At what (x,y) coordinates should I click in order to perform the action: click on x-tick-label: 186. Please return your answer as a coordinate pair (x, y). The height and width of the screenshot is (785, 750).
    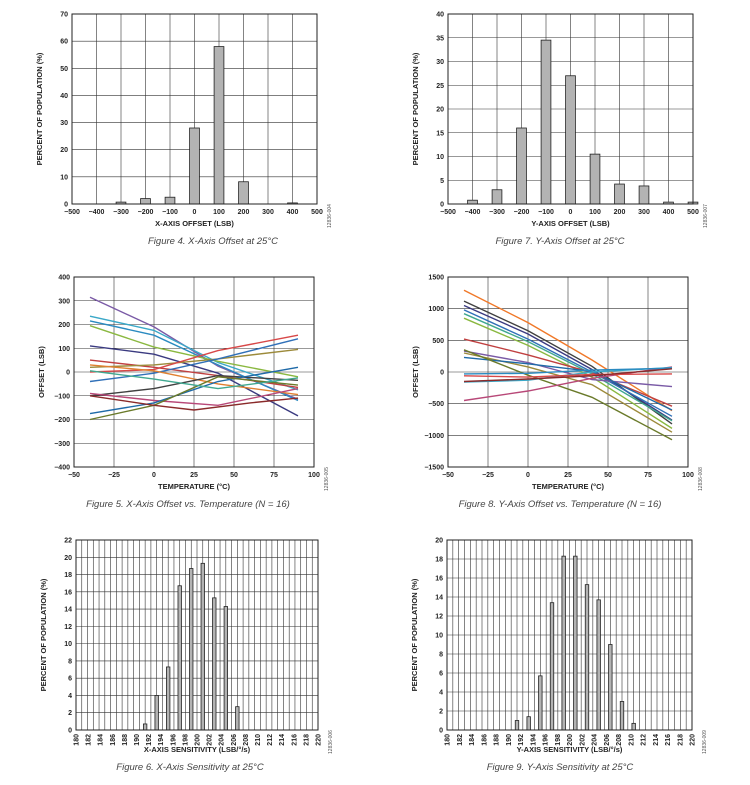
    Looking at the image, I should click on (113, 740).